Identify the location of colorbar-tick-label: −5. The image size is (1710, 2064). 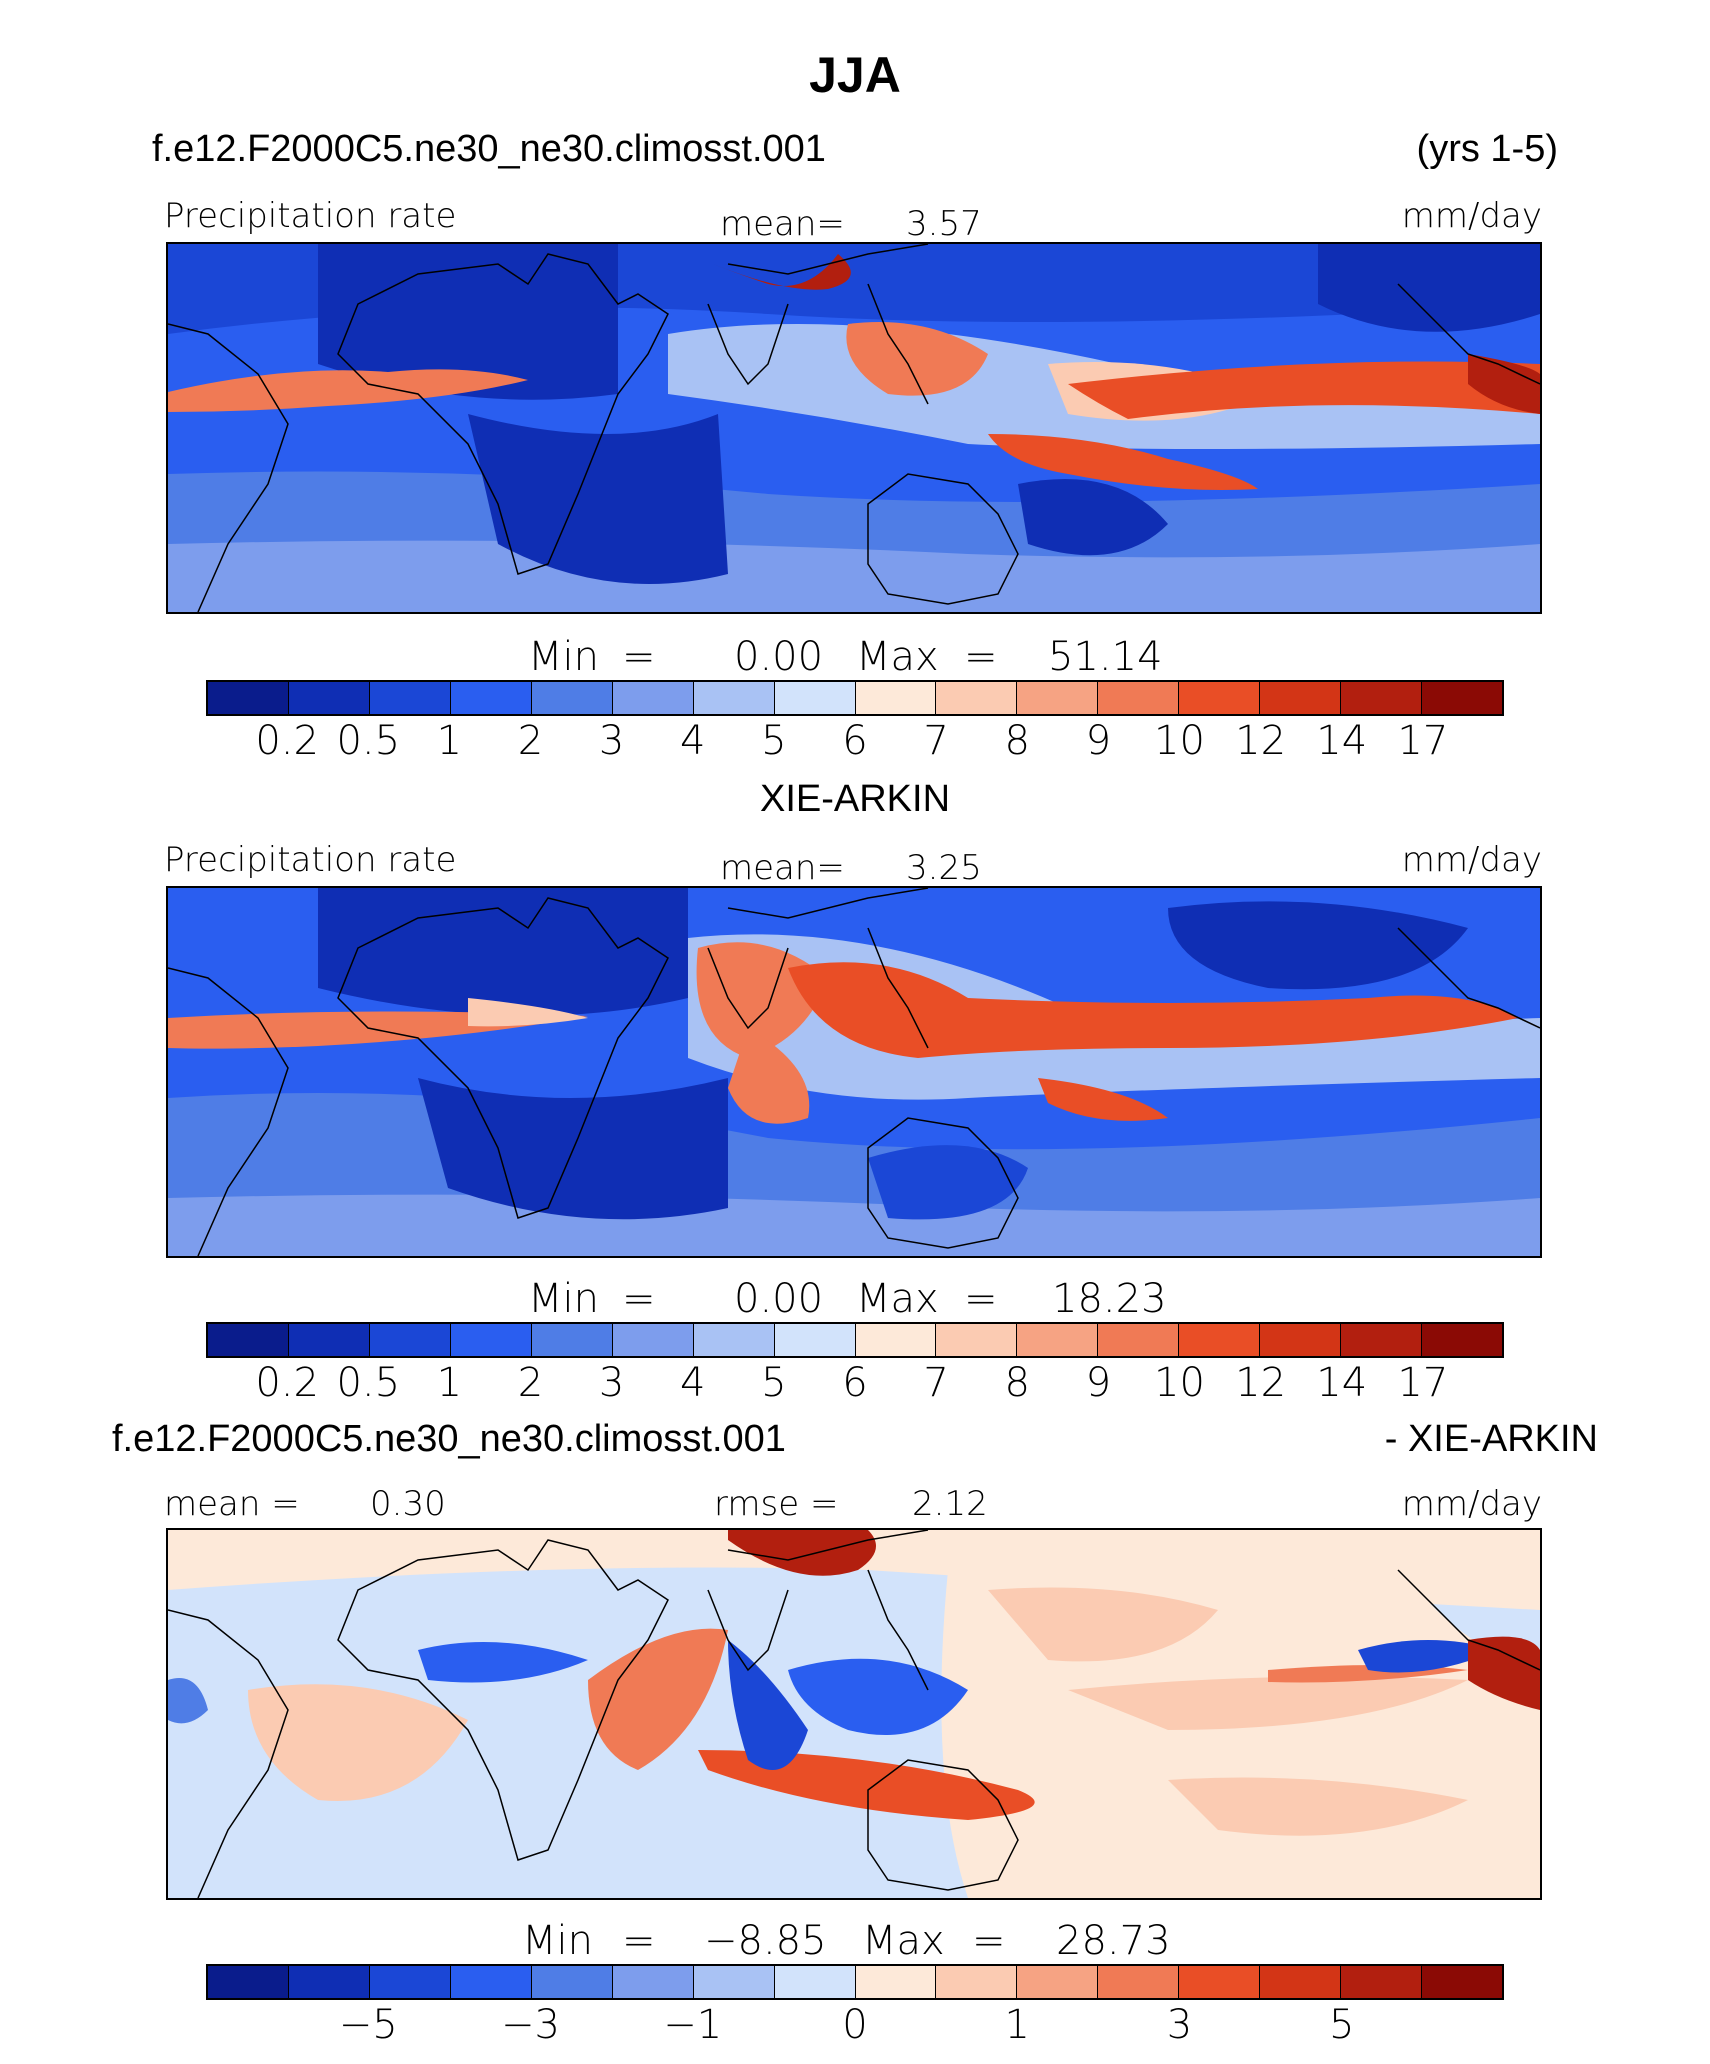
(368, 2025).